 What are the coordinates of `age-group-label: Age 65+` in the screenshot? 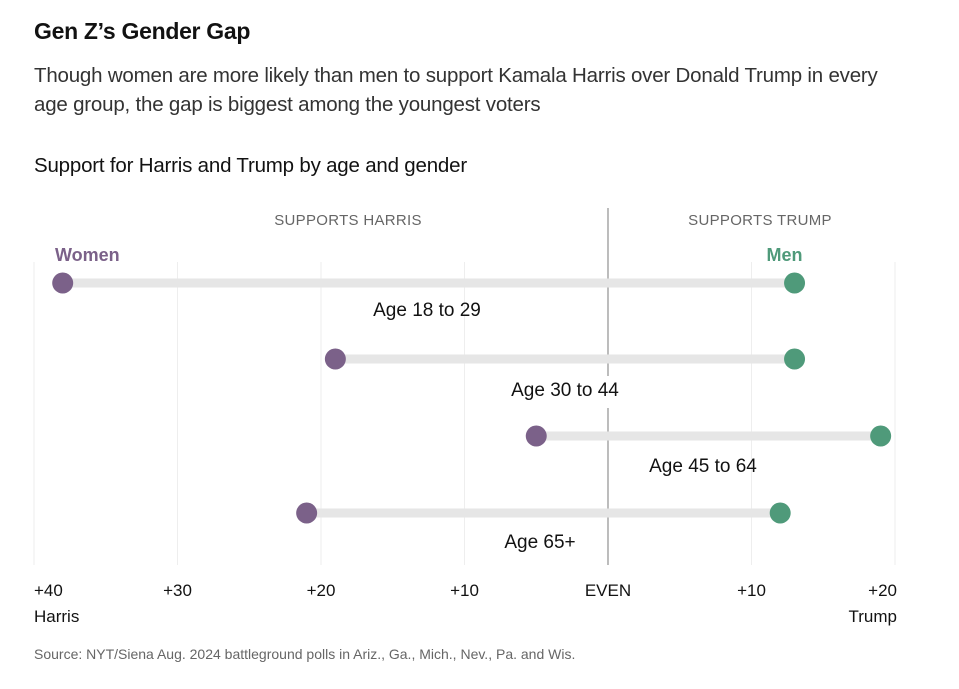 It's located at (539, 542).